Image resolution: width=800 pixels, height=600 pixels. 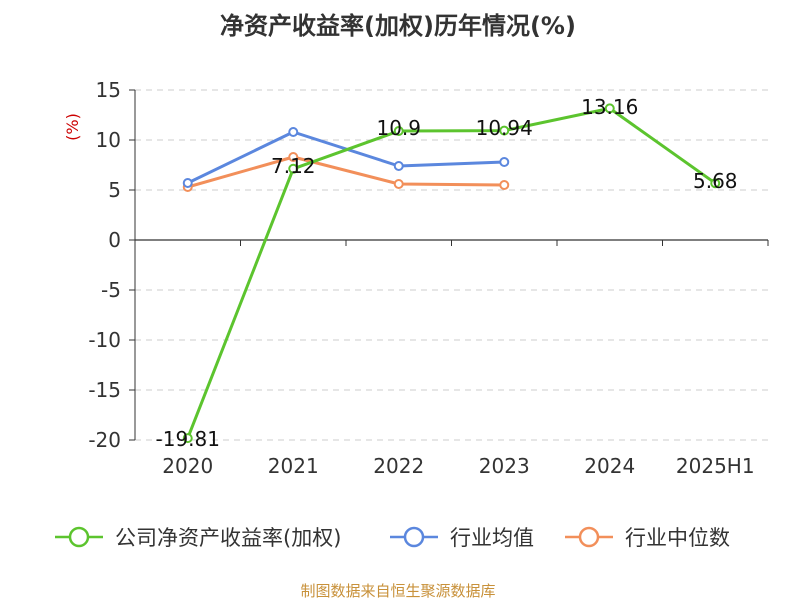 What do you see at coordinates (228, 538) in the screenshot?
I see `legend-label: 公司净资产收益率(加权)` at bounding box center [228, 538].